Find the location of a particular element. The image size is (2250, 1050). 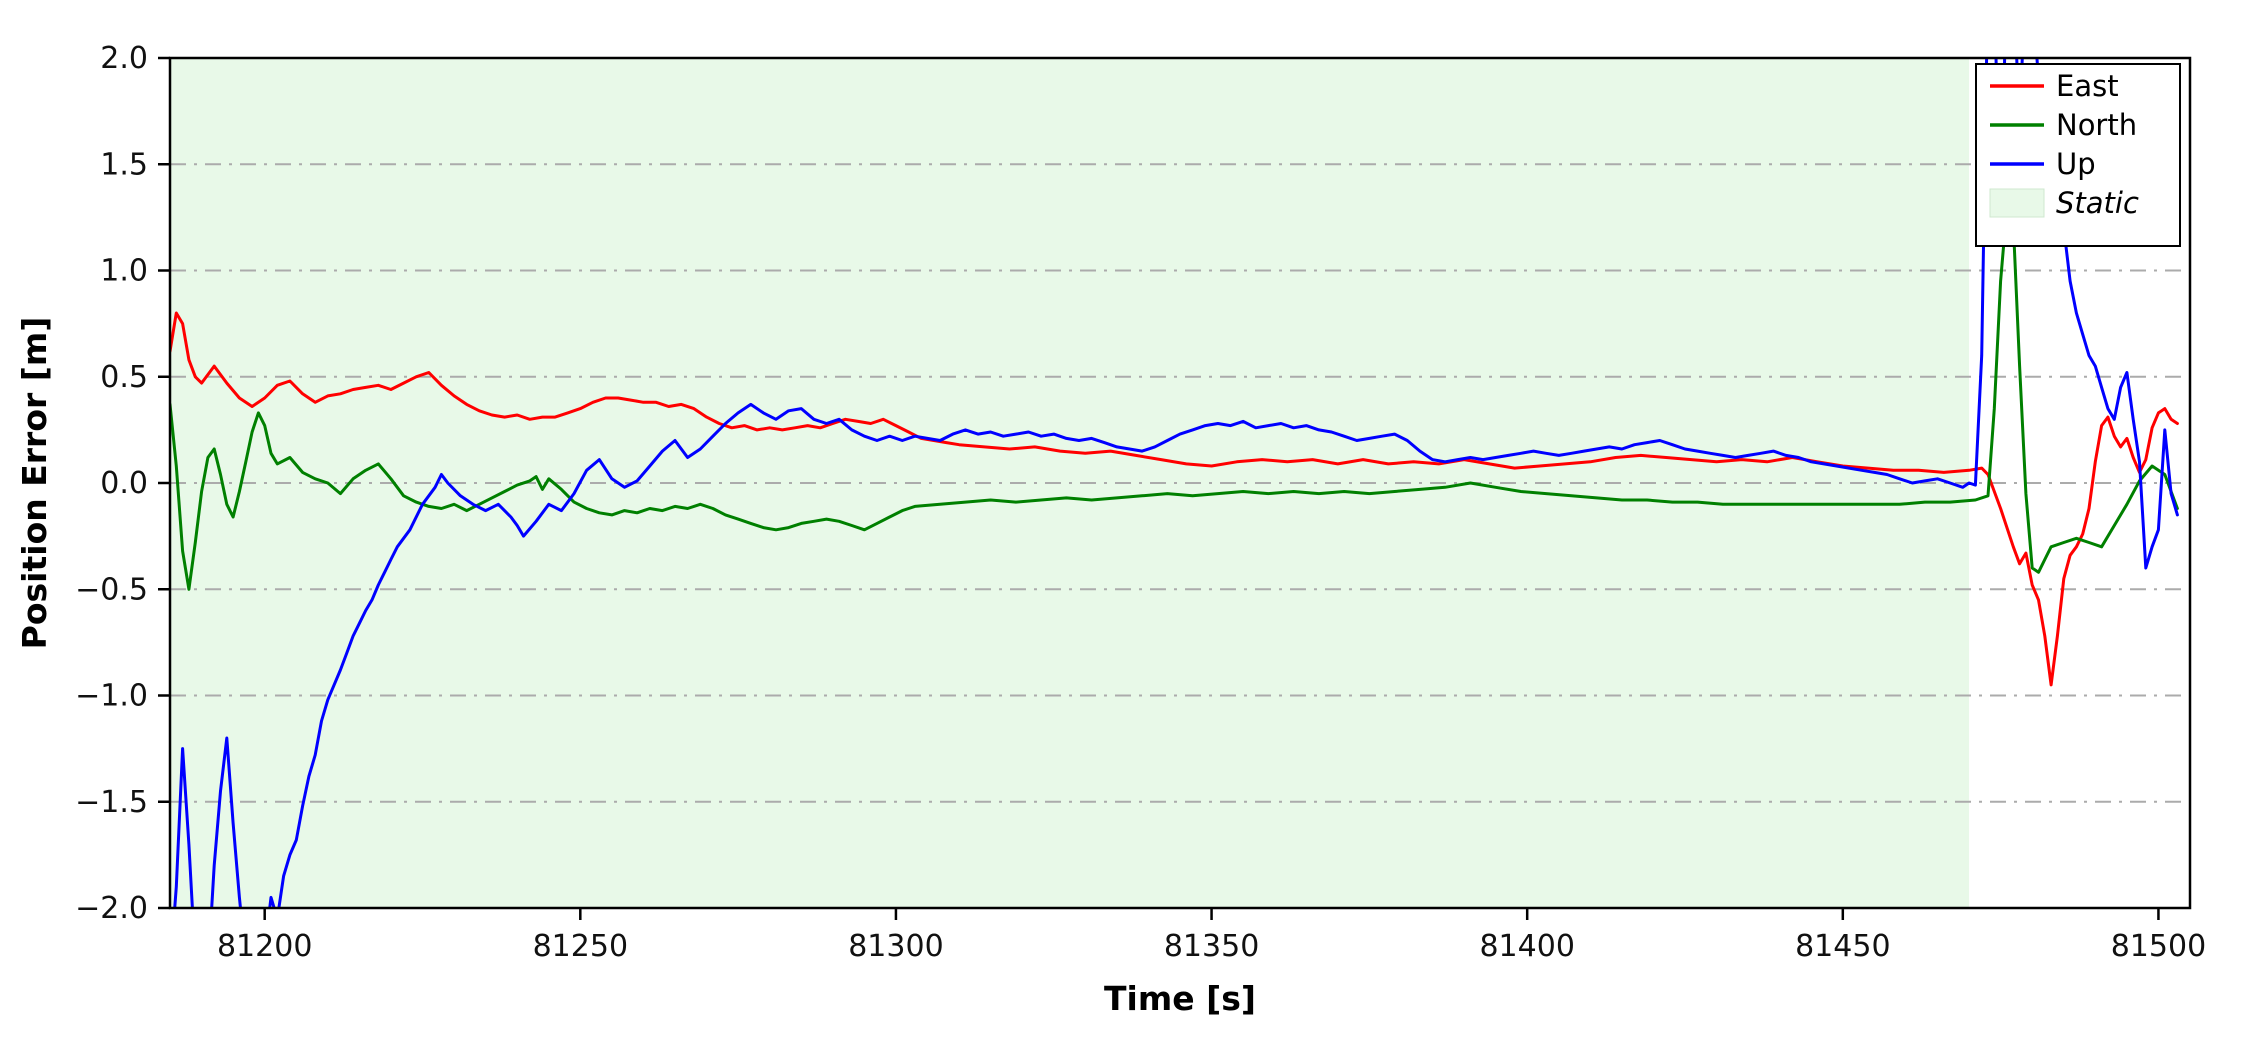

y-tick-label: 1.5 is located at coordinates (124, 164).